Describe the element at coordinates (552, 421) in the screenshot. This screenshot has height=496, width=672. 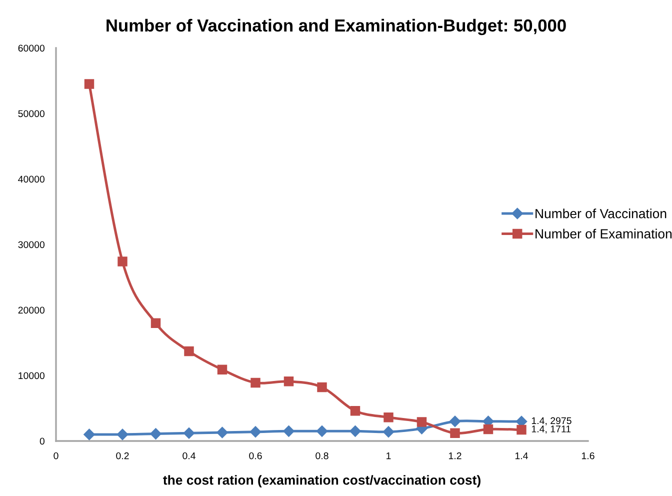
I see `data-label: 1.4, 2975` at that location.